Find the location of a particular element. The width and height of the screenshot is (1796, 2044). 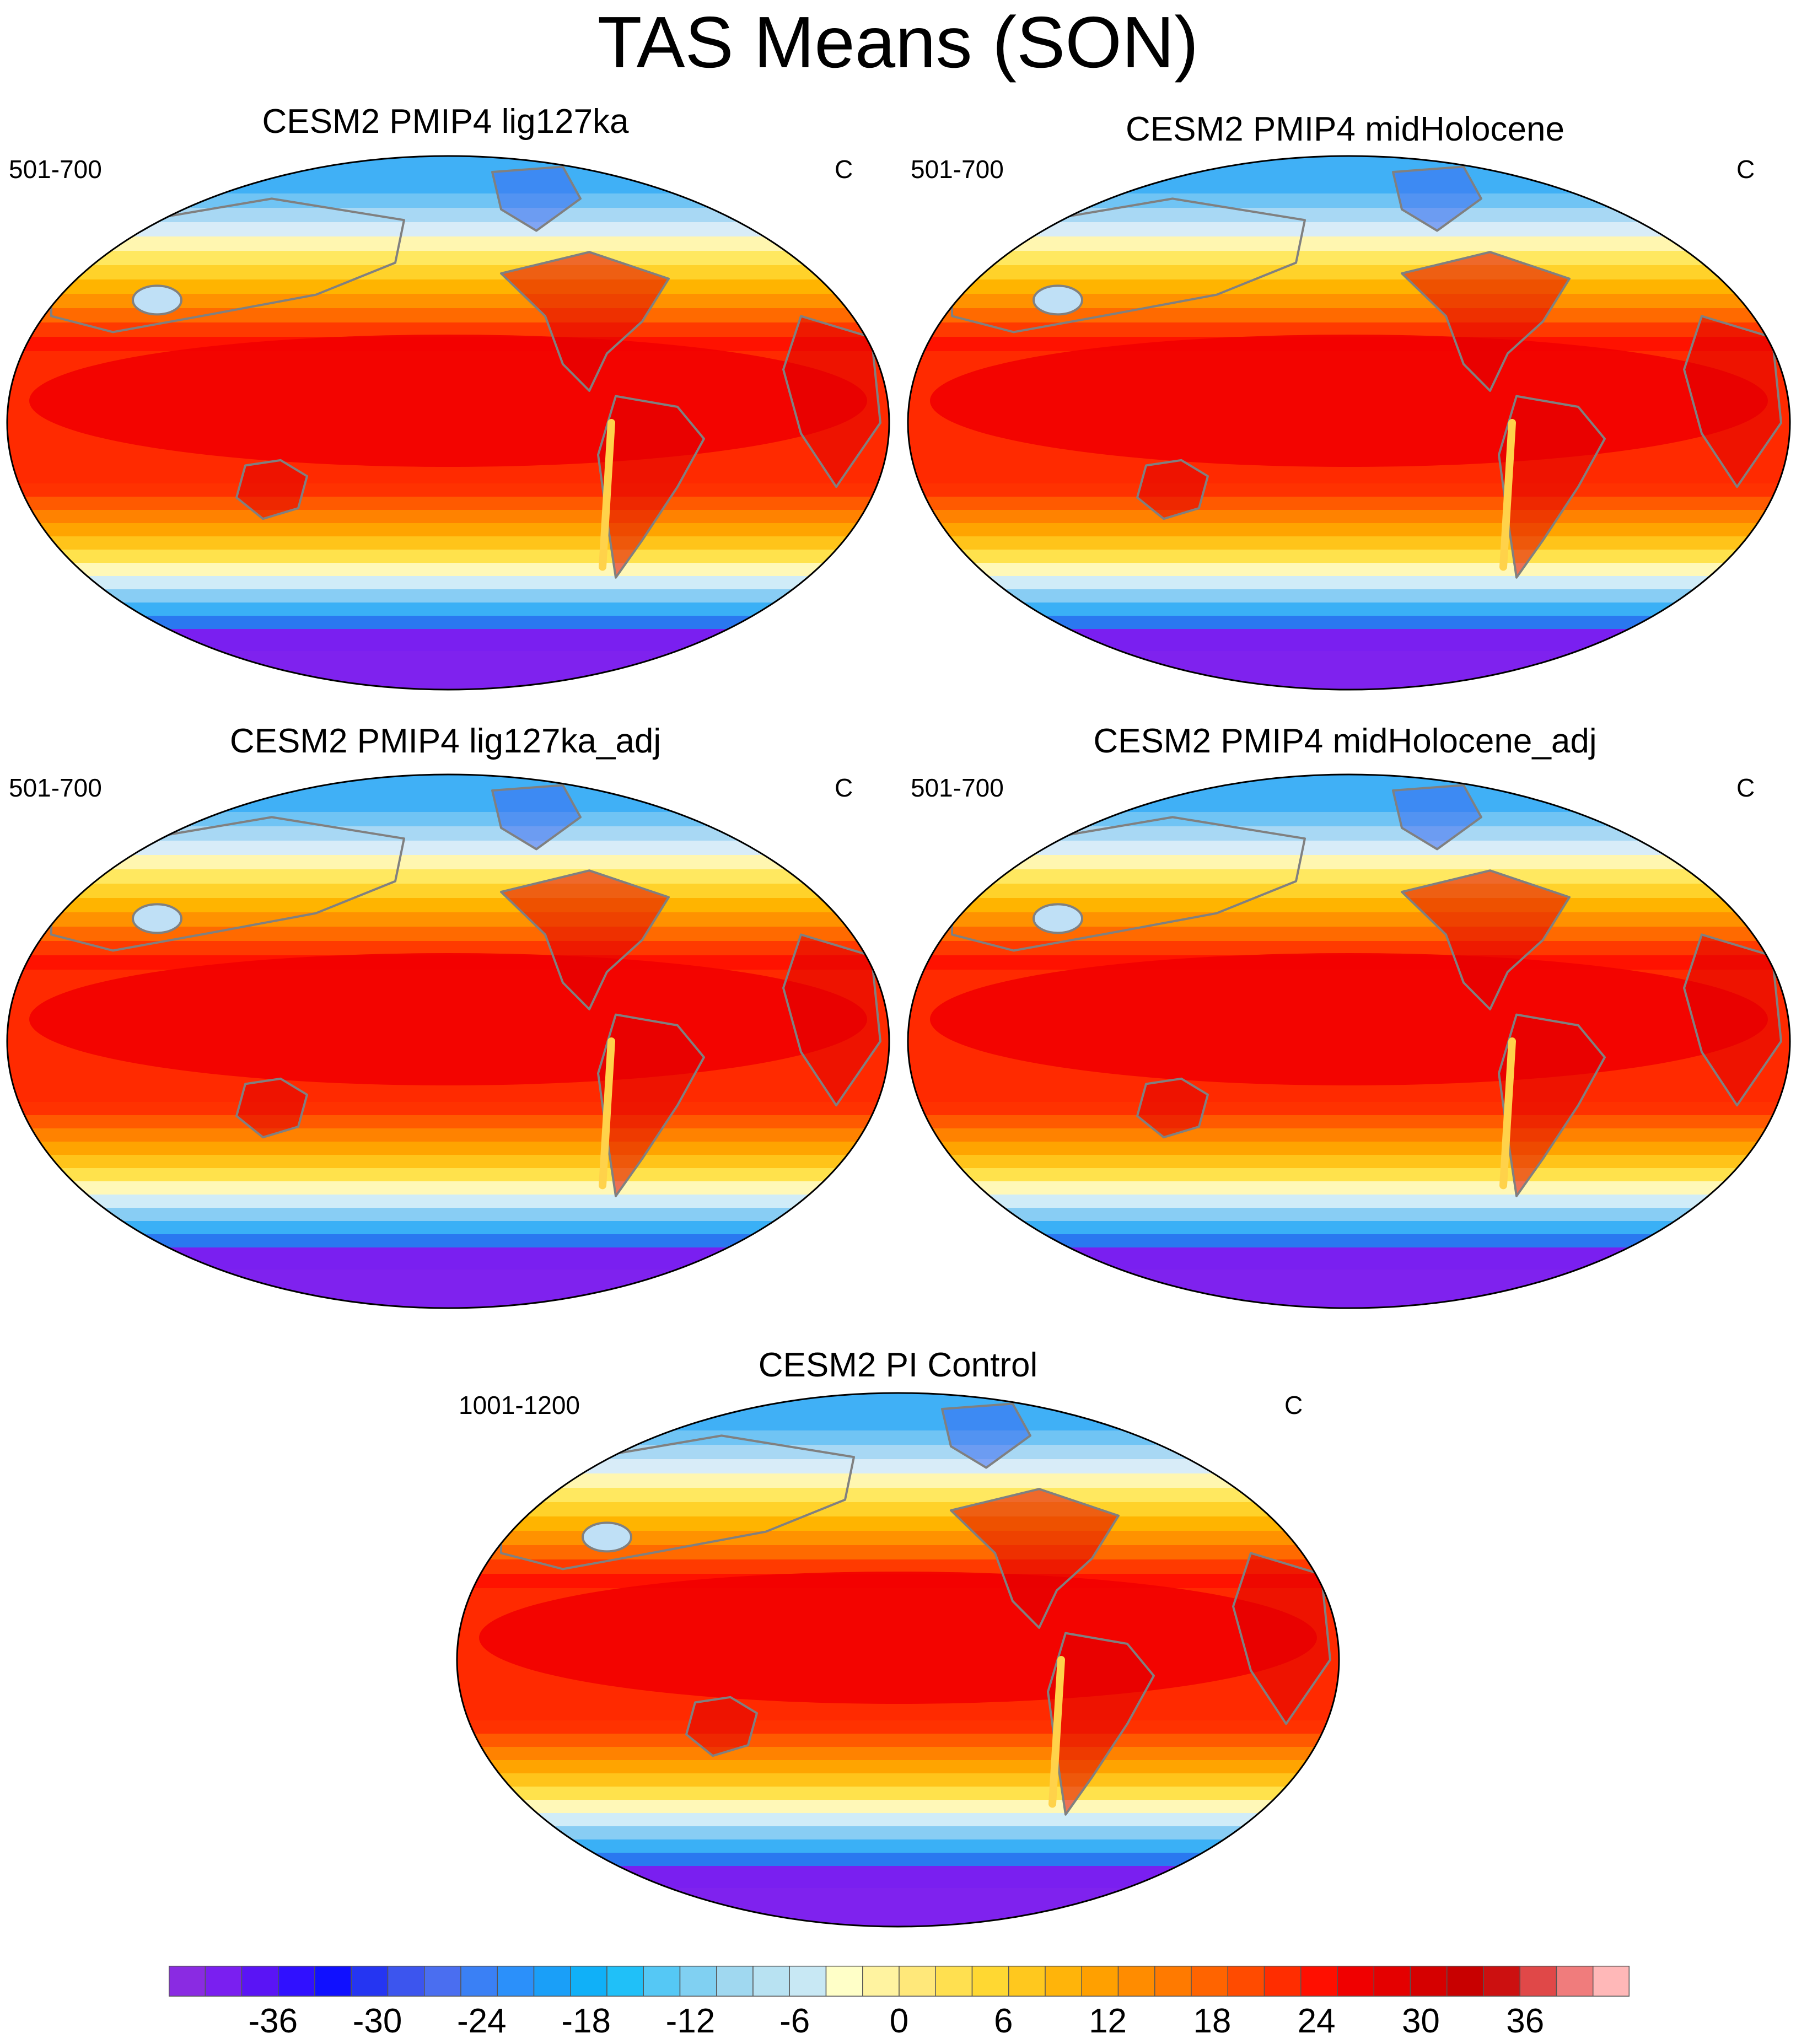

colorbar-tick-label: 0 is located at coordinates (899, 2021).